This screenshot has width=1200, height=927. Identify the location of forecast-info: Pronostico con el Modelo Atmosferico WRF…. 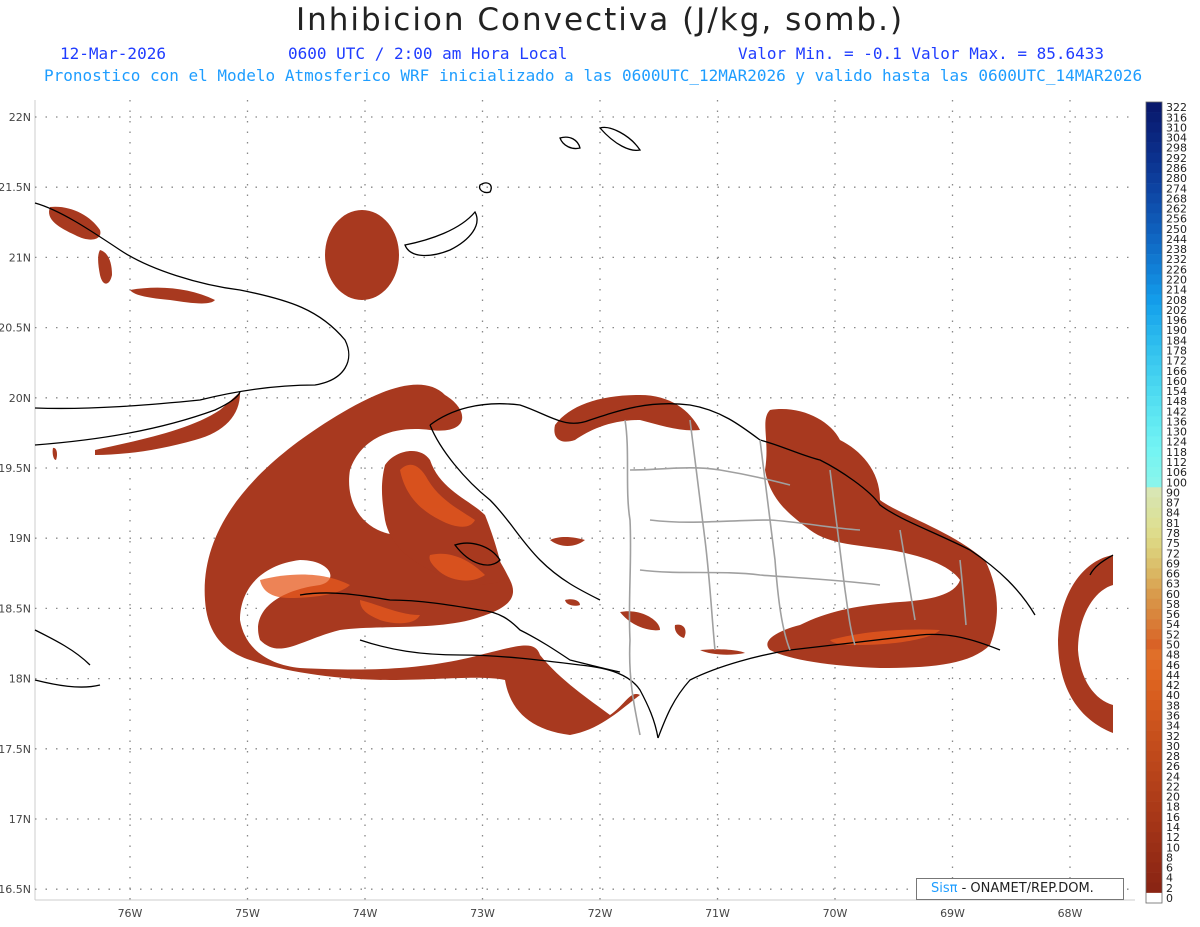
(593, 75).